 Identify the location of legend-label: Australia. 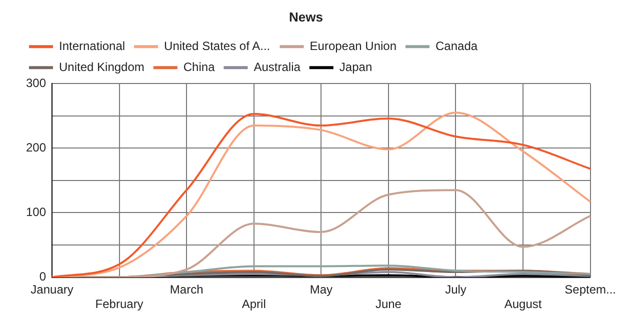
(277, 67).